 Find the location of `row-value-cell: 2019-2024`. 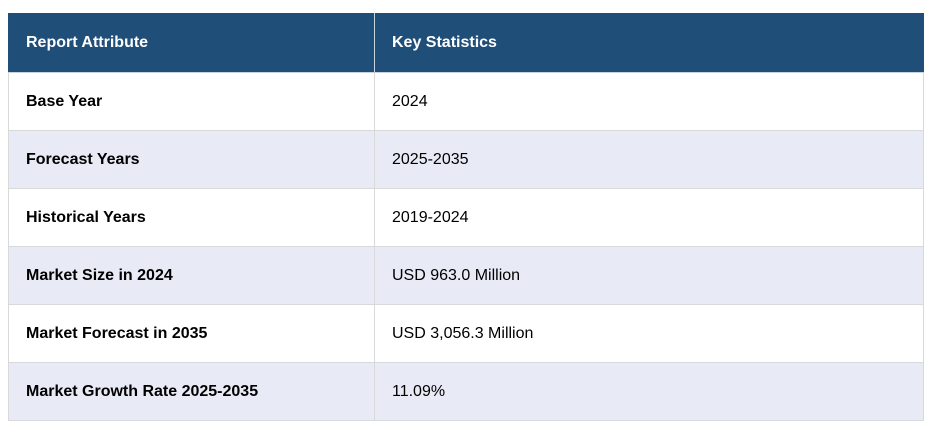

row-value-cell: 2019-2024 is located at coordinates (649, 217).